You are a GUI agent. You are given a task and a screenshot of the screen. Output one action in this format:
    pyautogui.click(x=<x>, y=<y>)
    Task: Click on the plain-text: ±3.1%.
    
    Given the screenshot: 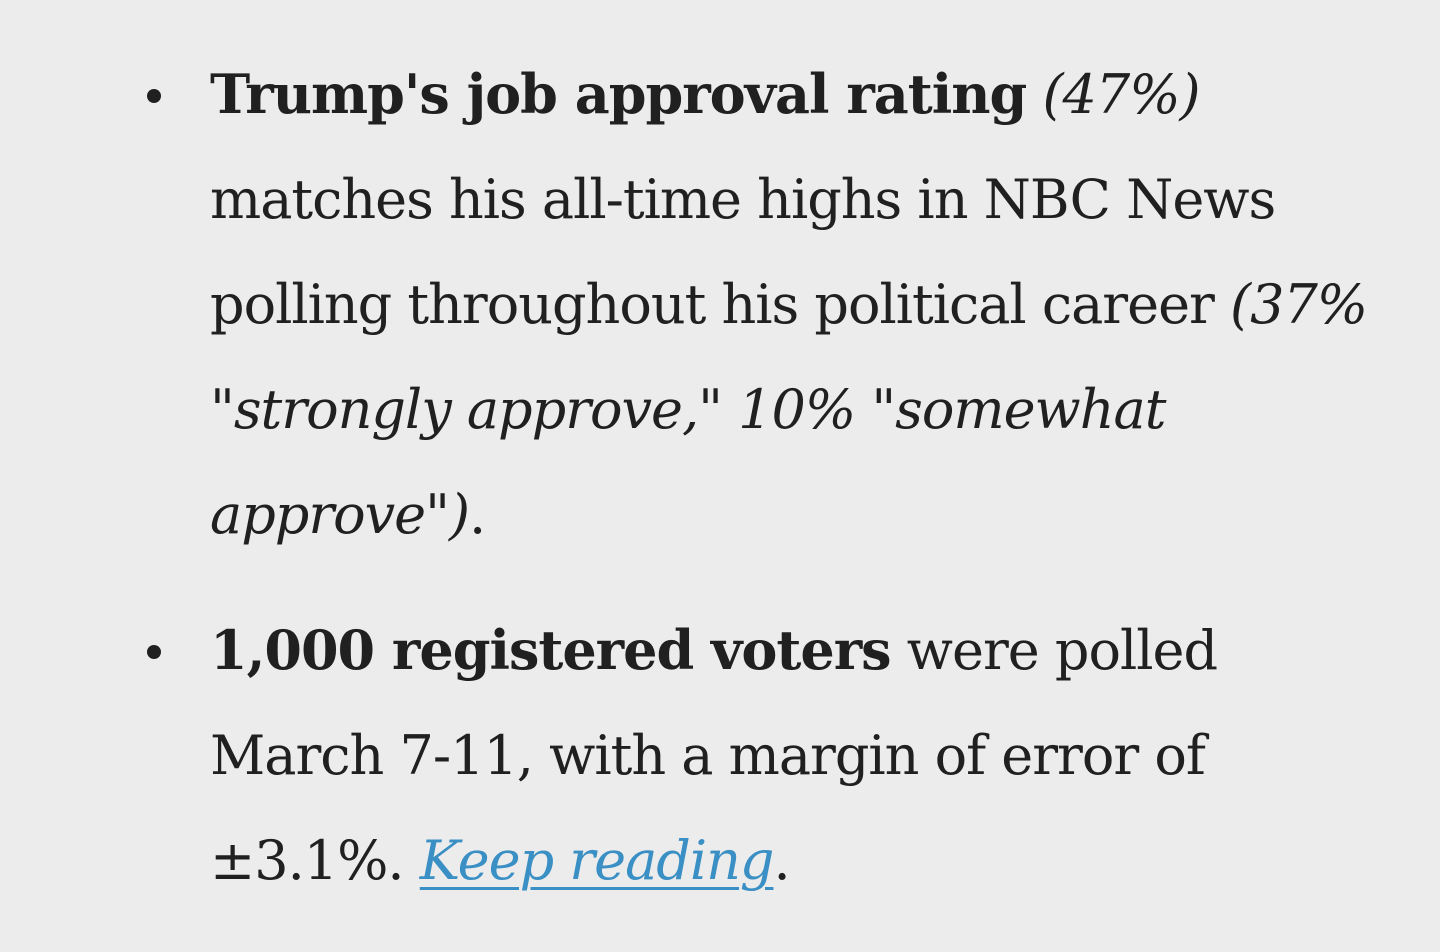 What is the action you would take?
    pyautogui.click(x=315, y=860)
    